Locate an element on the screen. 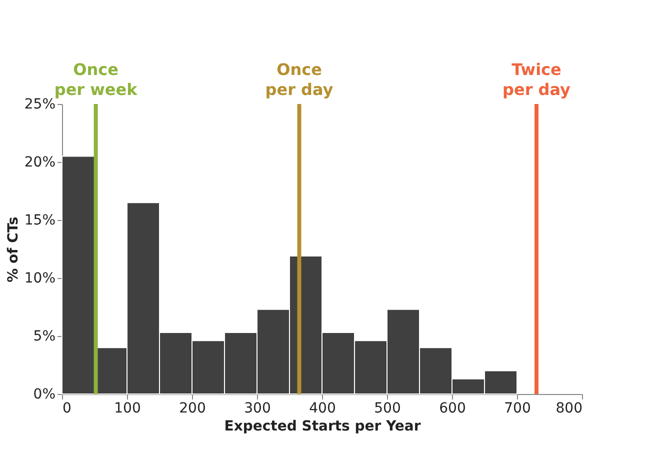 This screenshot has height=464, width=652. x-tick-label: 0 is located at coordinates (67, 408).